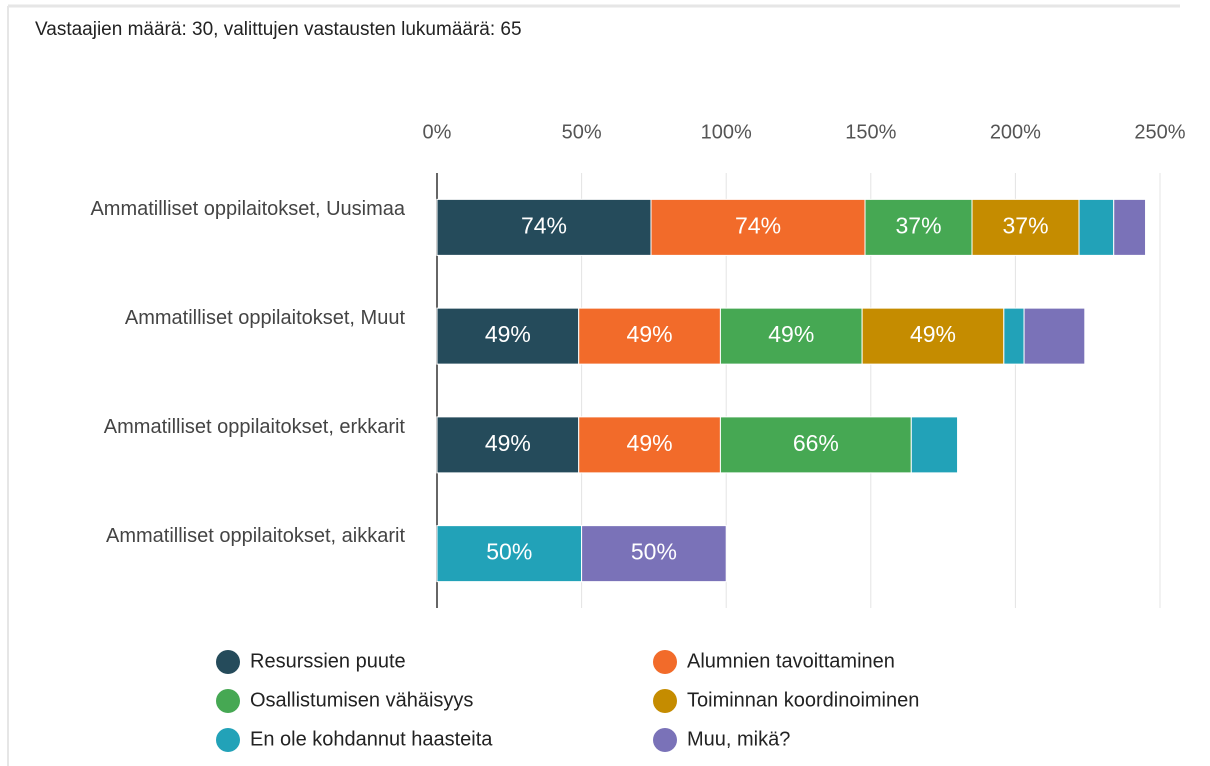 This screenshot has height=766, width=1210. Describe the element at coordinates (254, 426) in the screenshot. I see `y-tick-label: Ammatilliset oppilaitokset, erkkarit` at that location.